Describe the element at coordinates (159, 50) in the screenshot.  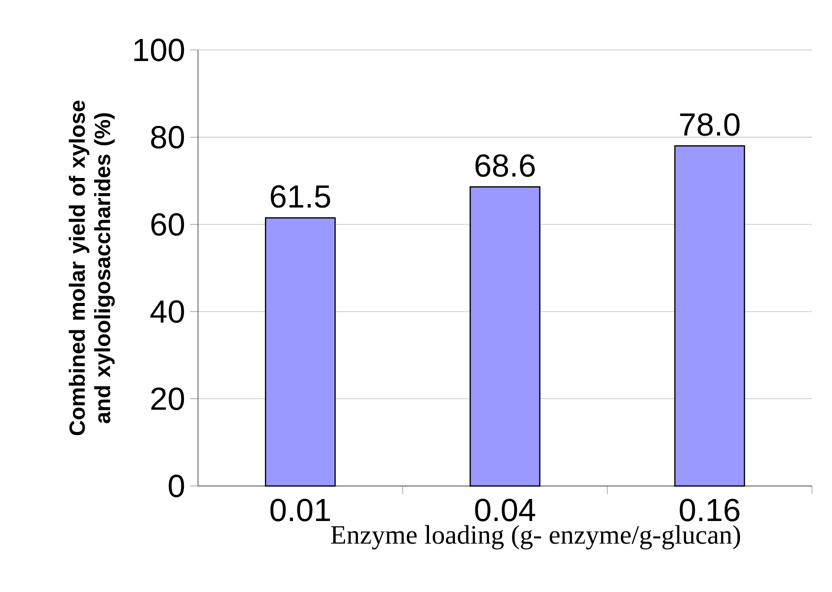
I see `y-tick-label: 100` at that location.